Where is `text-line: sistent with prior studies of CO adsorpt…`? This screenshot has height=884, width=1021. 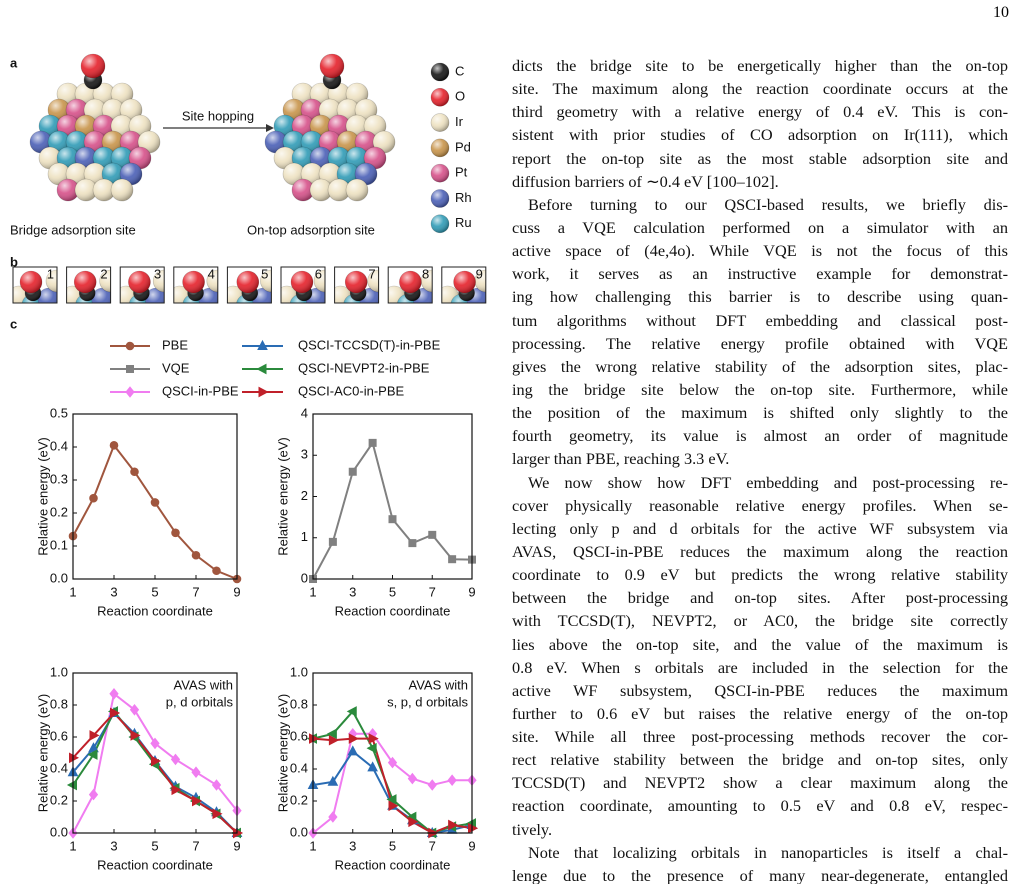 text-line: sistent with prior studies of CO adsorpt… is located at coordinates (760, 135).